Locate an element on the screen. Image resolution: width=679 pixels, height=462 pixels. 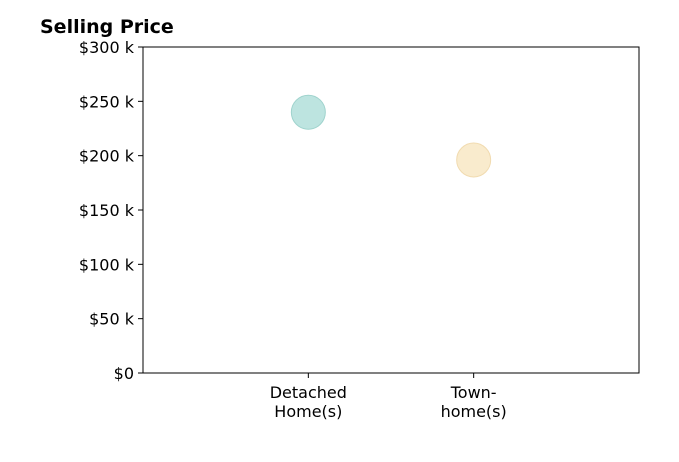
y-tick-label: $200 k is located at coordinates (107, 156).